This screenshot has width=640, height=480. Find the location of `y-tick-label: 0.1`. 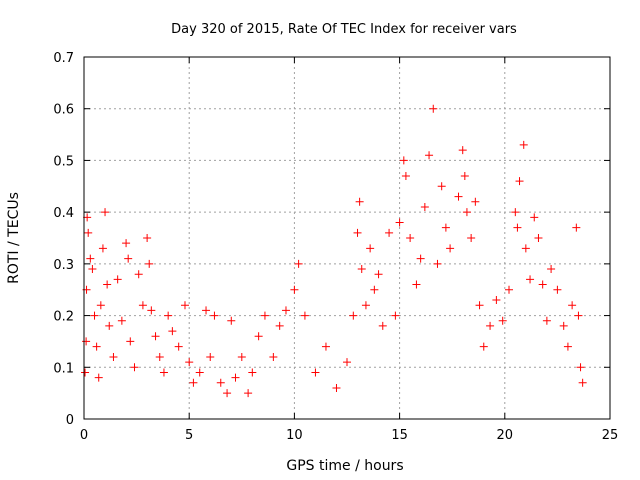

y-tick-label: 0.1 is located at coordinates (63, 368).